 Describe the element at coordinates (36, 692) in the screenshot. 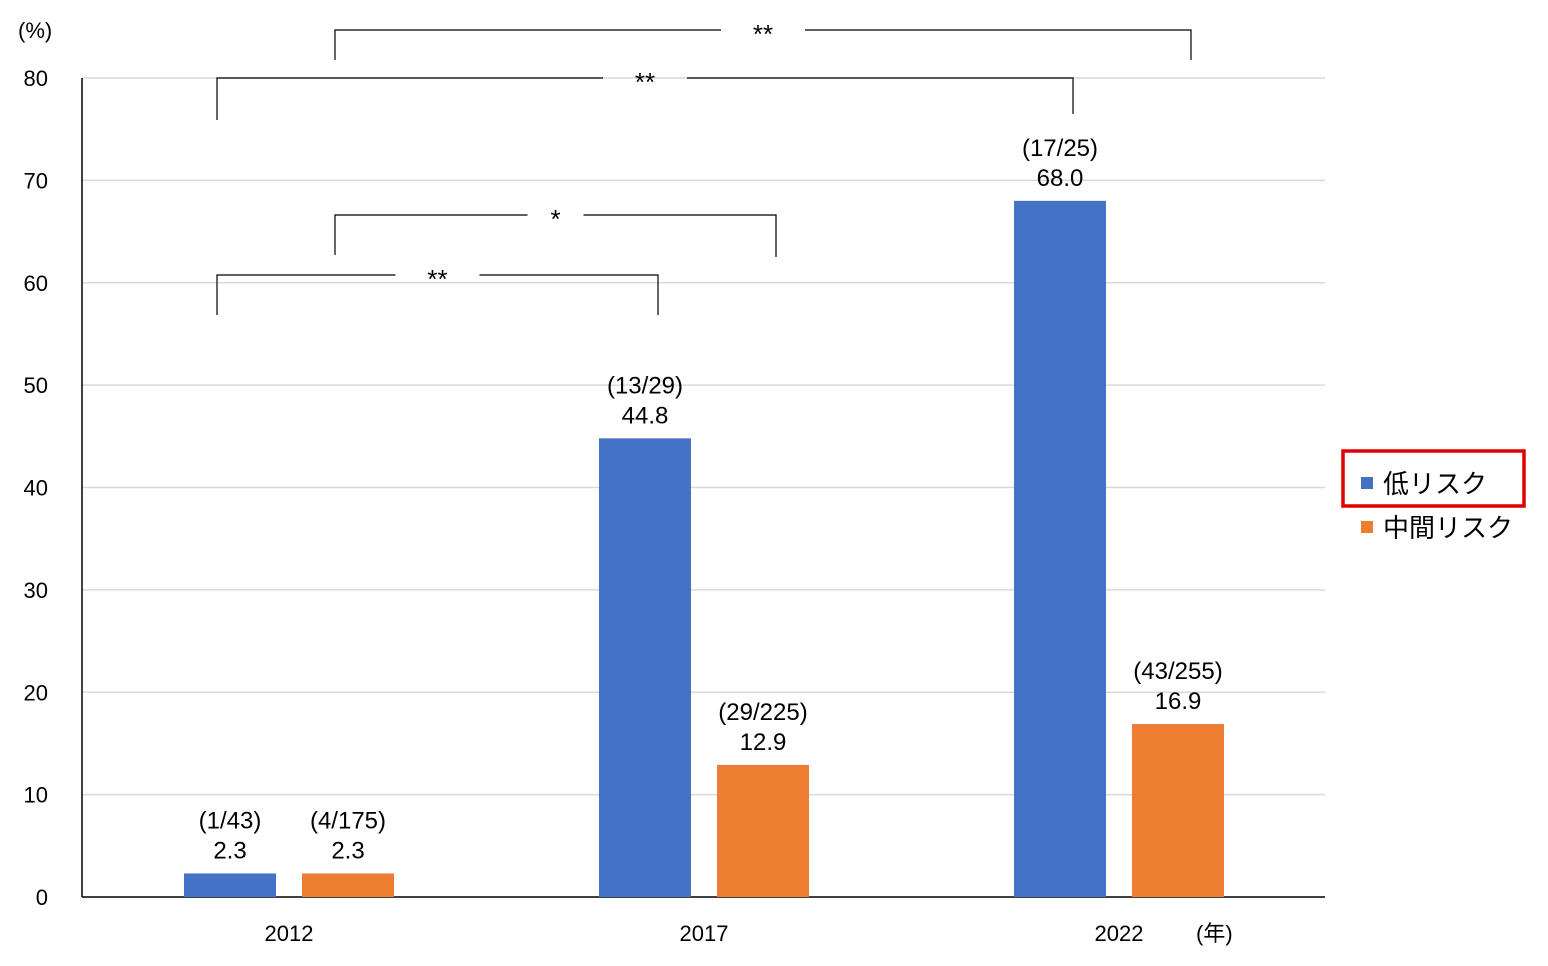

I see `y-tick-label: 20` at that location.